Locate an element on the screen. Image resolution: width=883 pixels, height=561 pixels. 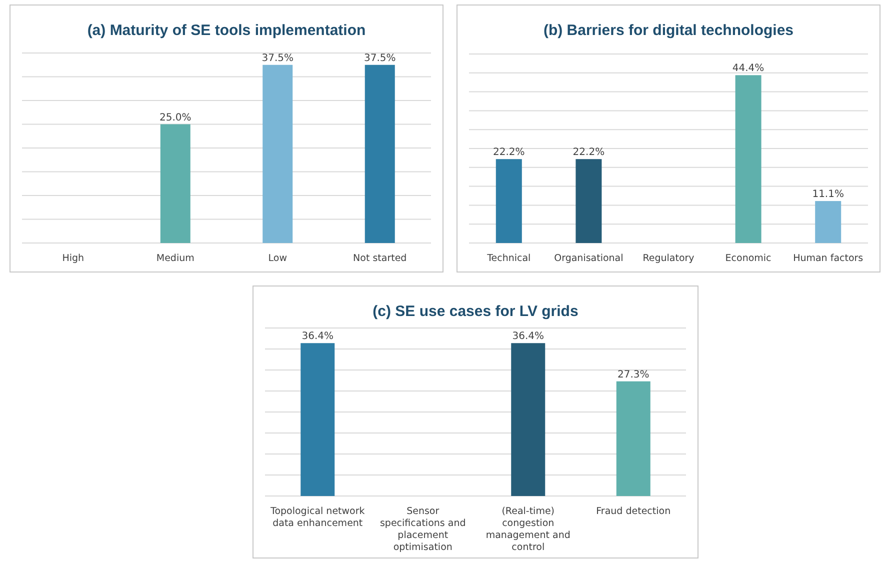
chart-title: (c) SE use cases for LV grids is located at coordinates (475, 311).